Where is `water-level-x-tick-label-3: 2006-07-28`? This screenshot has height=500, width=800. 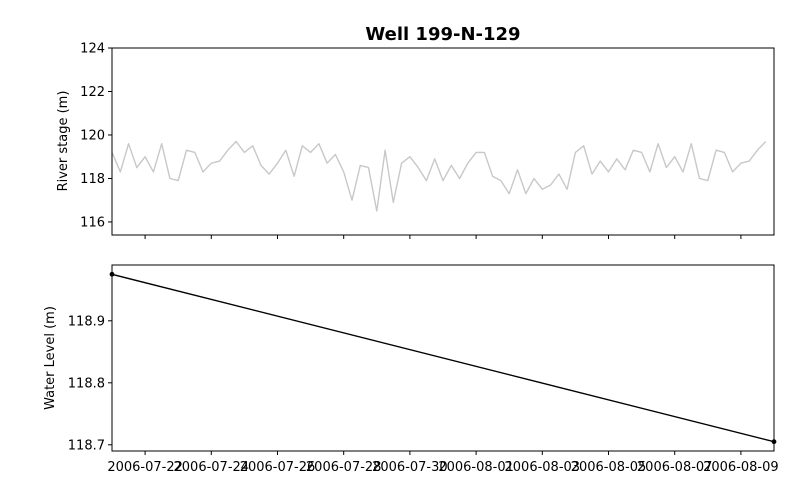 water-level-x-tick-label-3: 2006-07-28 is located at coordinates (344, 467).